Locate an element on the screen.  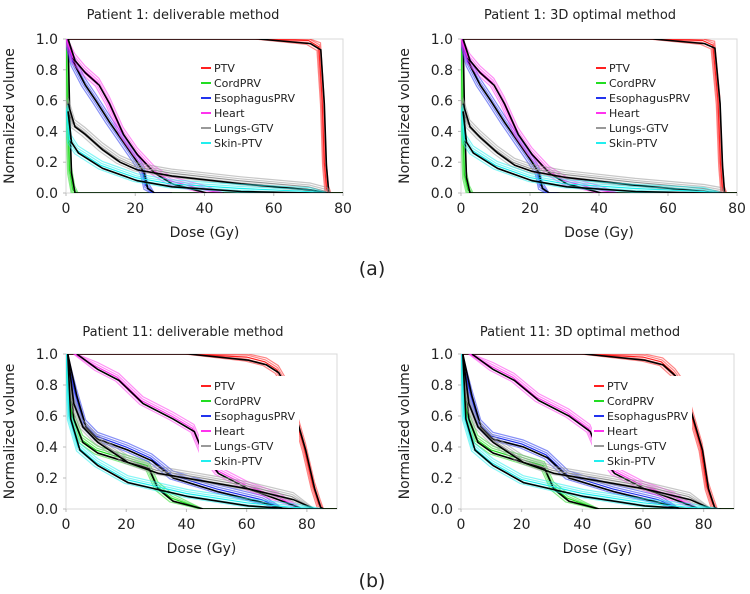
chart-title: Patient 1: 3D optimal method is located at coordinates (580, 15).